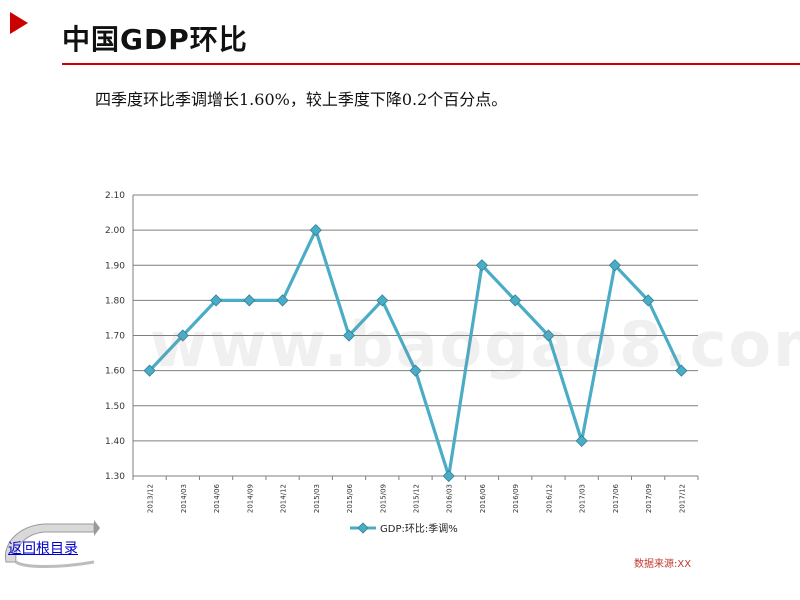 The height and width of the screenshot is (600, 800). I want to click on x-tick-label: 2016/06, so click(483, 498).